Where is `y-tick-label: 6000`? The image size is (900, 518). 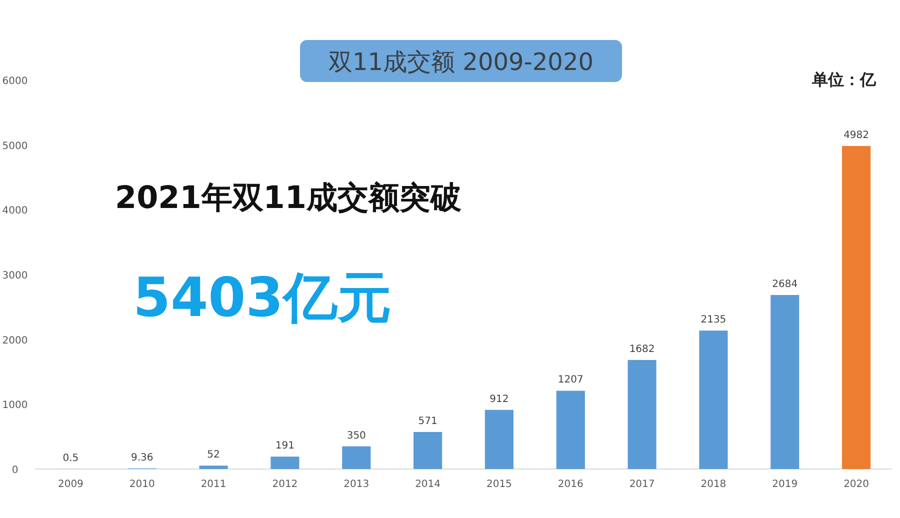 y-tick-label: 6000 is located at coordinates (15, 81).